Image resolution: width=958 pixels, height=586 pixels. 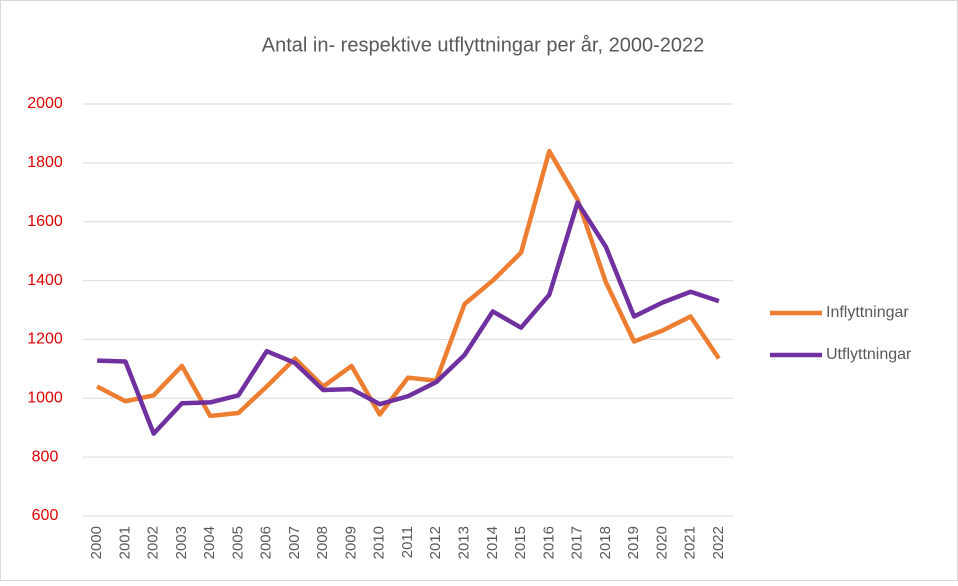 I want to click on y-tick-label: 600, so click(x=45, y=515).